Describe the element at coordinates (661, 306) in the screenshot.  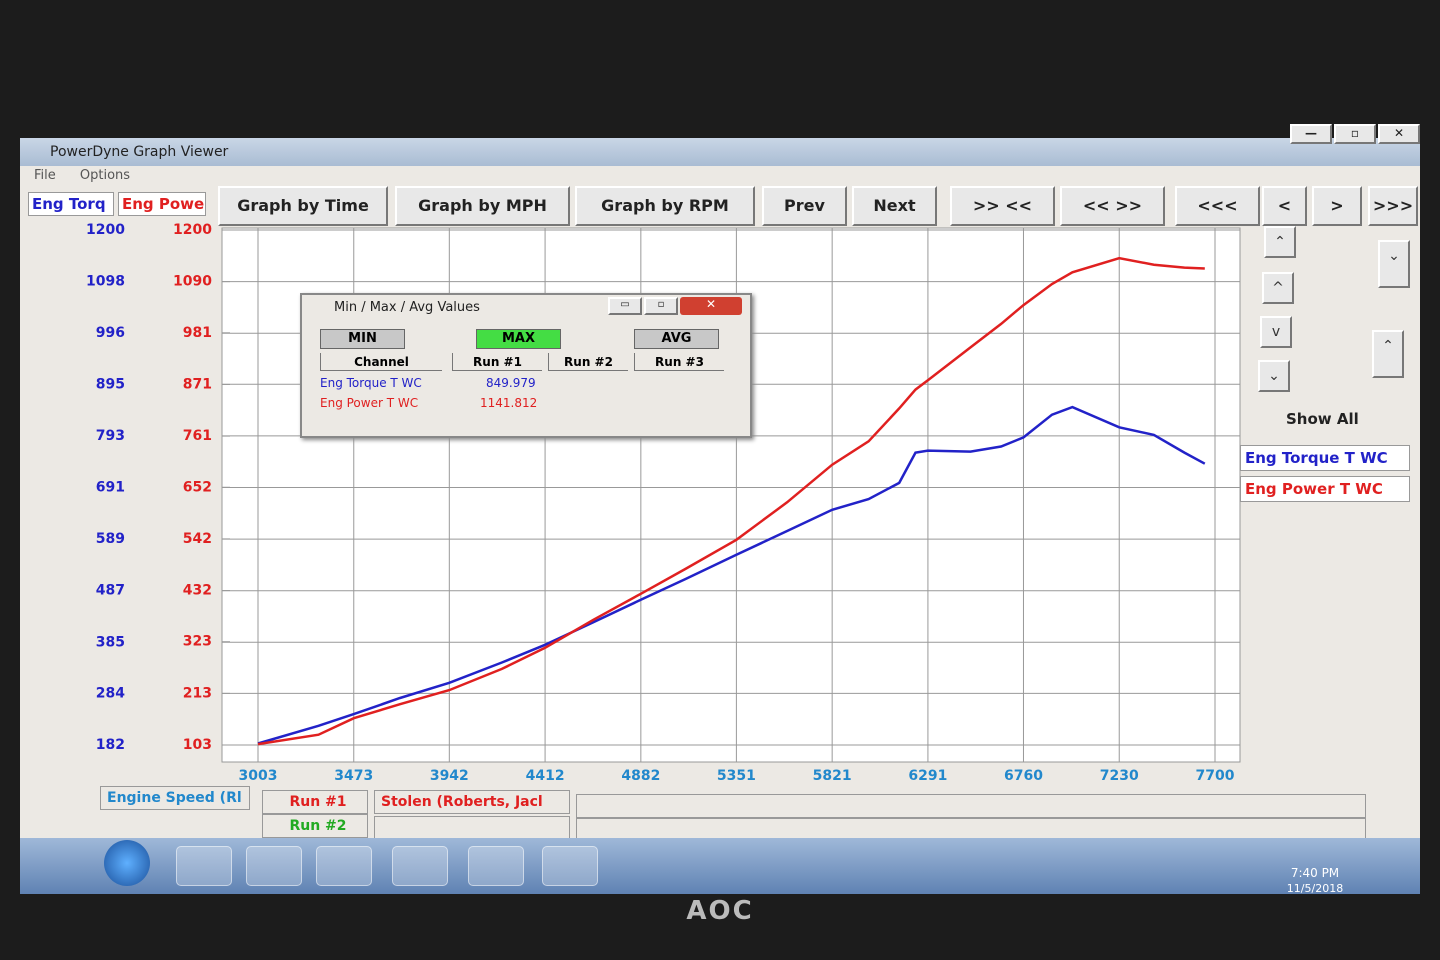
I see `dialog-maximize: ▫` at that location.